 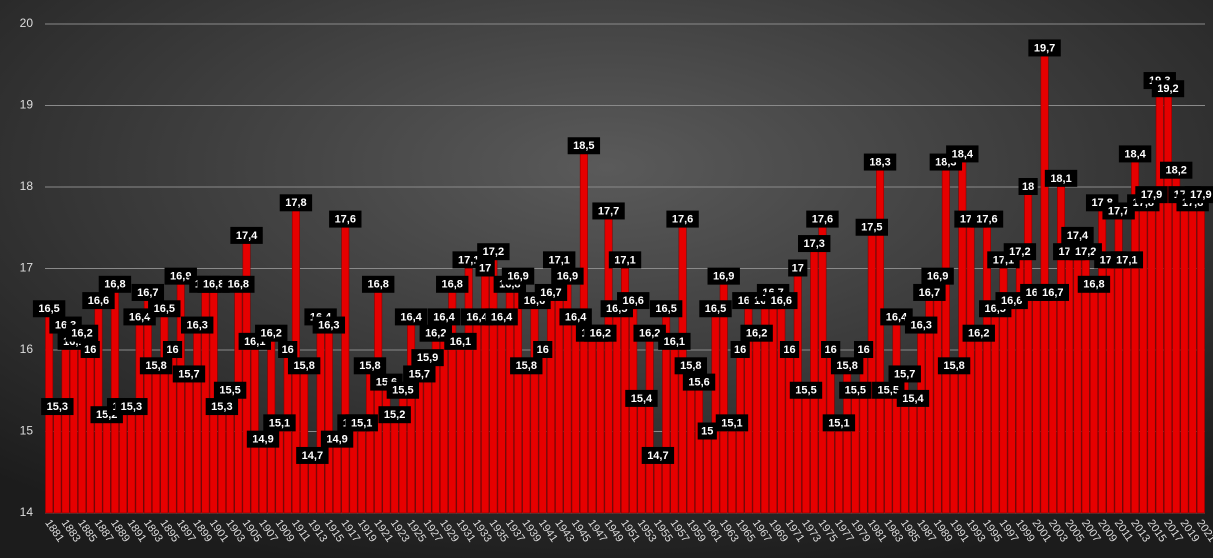 I want to click on y-tick-label: 17, so click(x=27, y=268).